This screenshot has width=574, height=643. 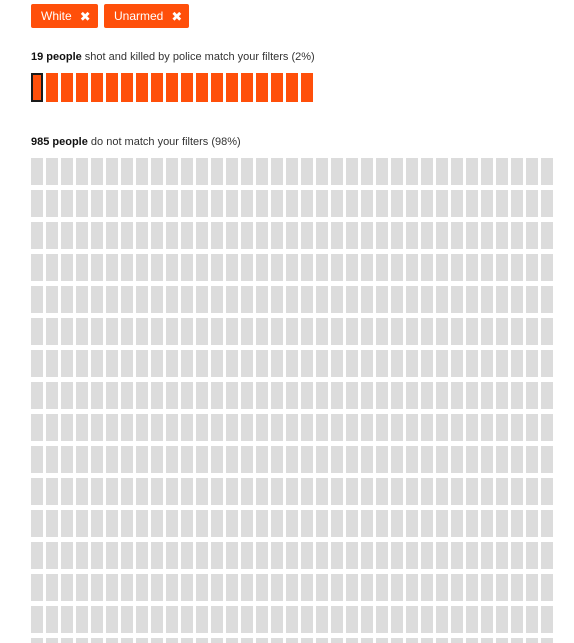 I want to click on filter-chip-white: White ✖, so click(x=64, y=16).